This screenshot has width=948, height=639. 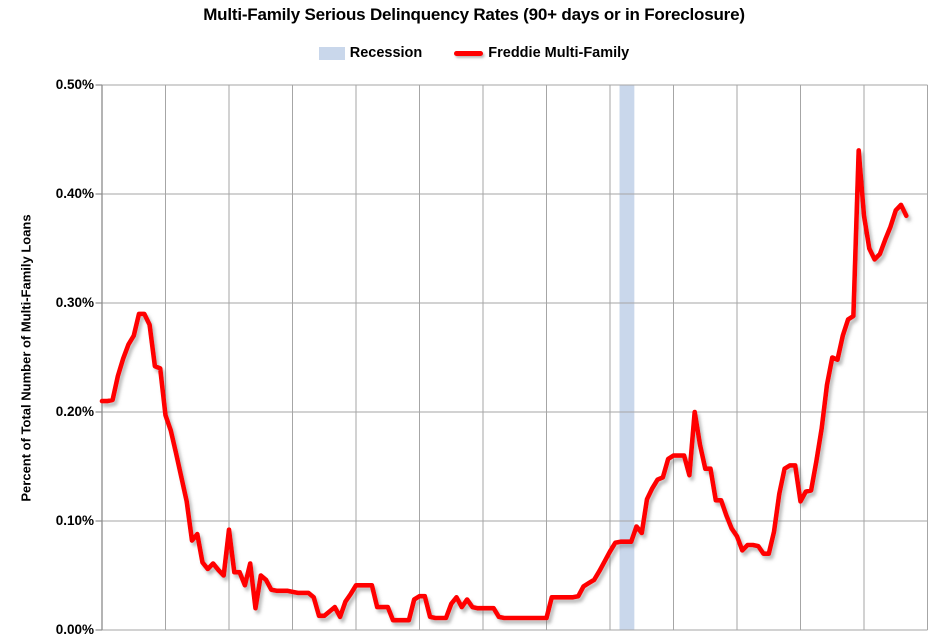 I want to click on y-tick-label: 0.50%, so click(x=74, y=84).